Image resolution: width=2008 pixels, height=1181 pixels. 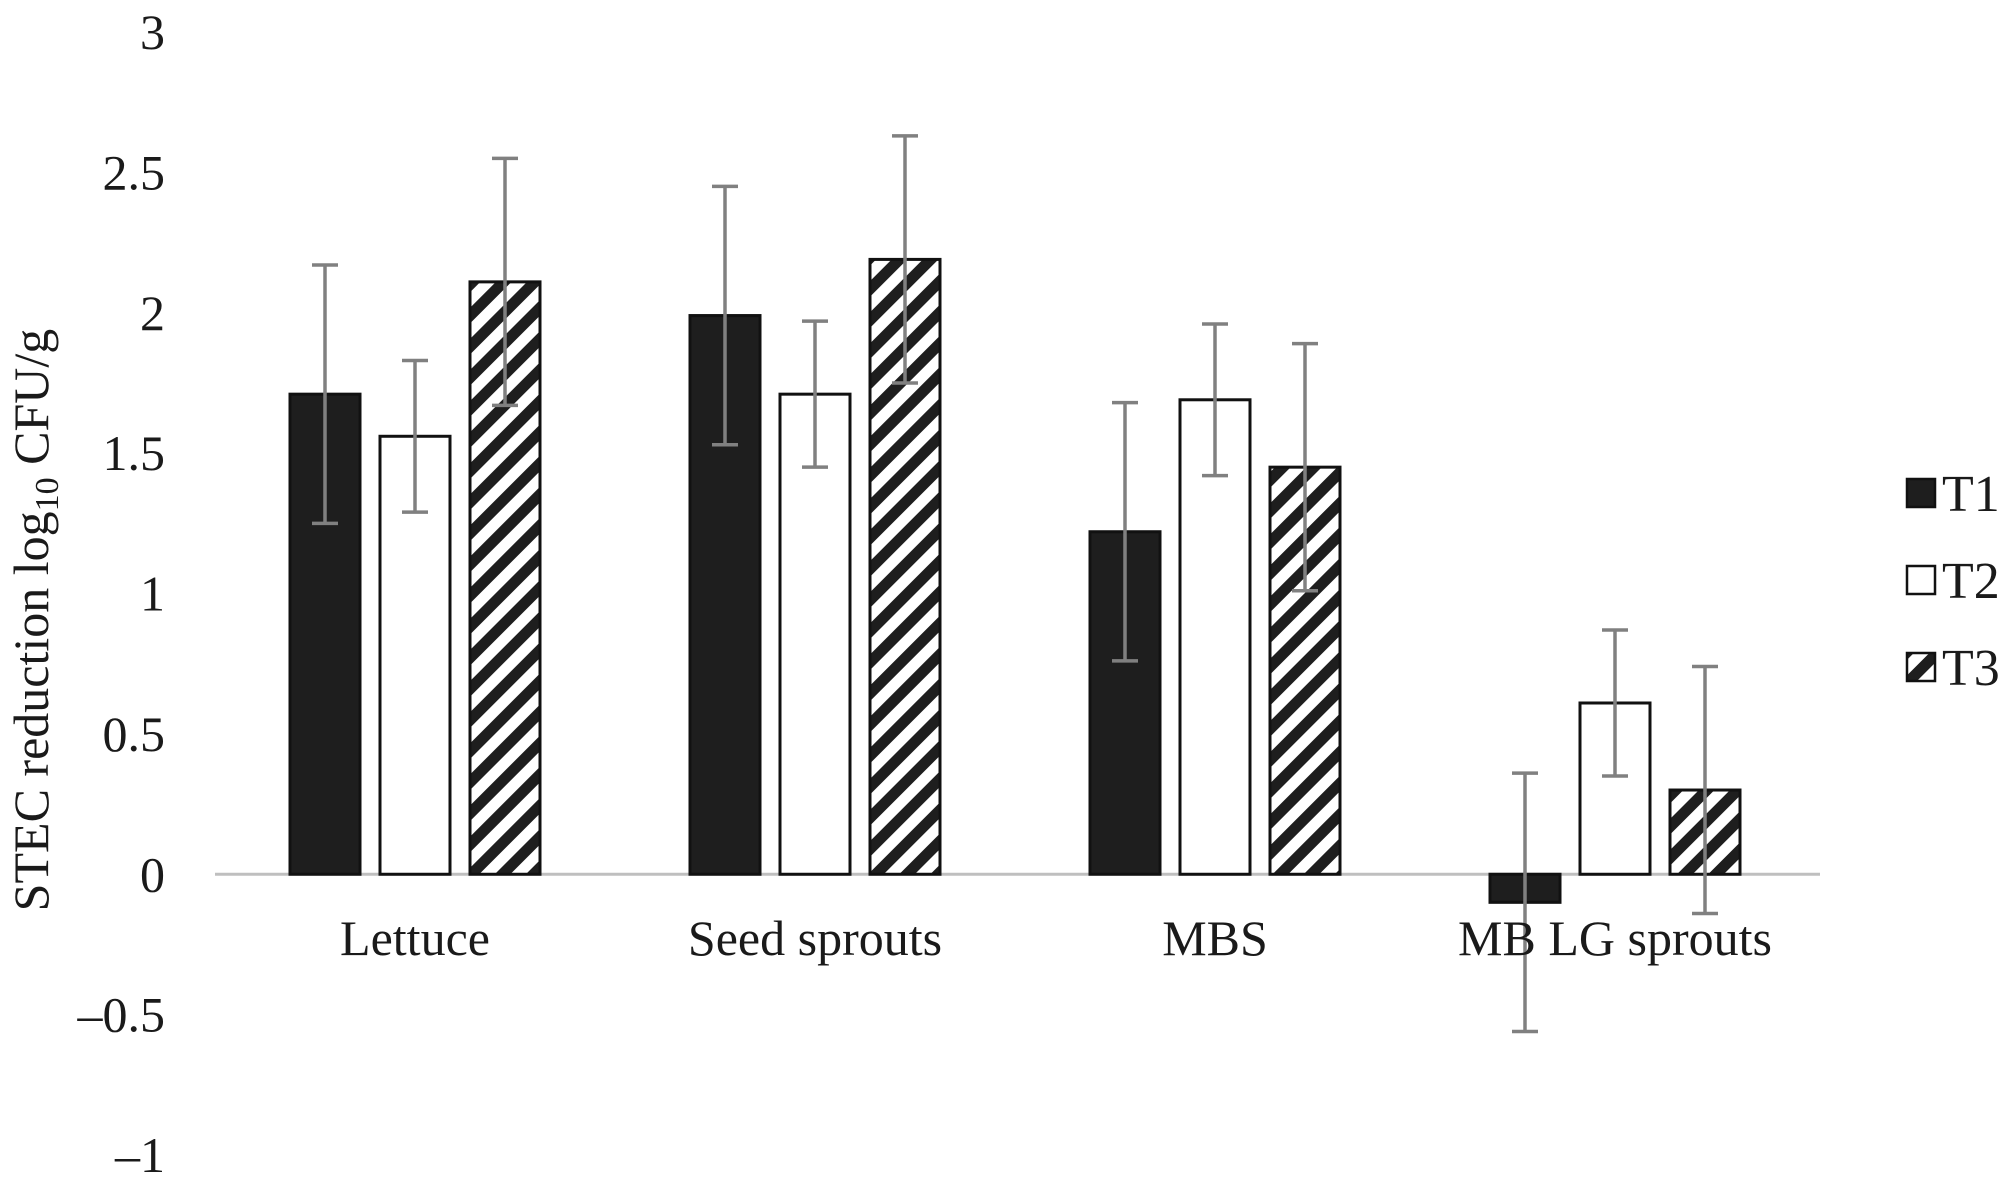 What do you see at coordinates (725, 595) in the screenshot?
I see `bar-t1` at bounding box center [725, 595].